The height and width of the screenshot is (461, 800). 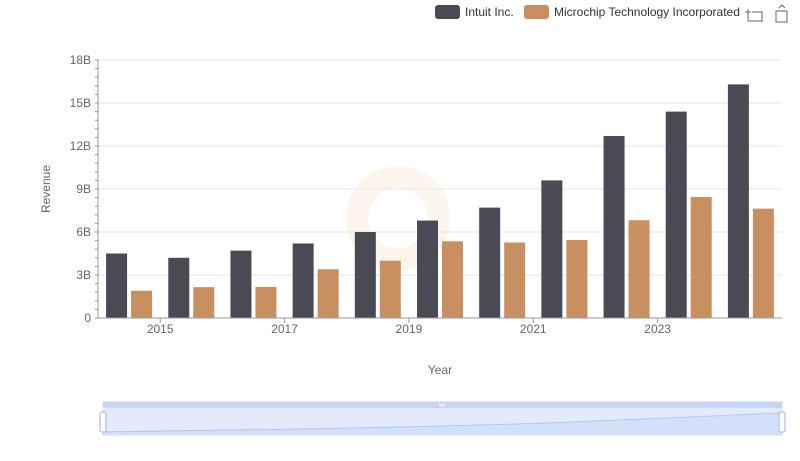 I want to click on bar-microchip-2020, so click(x=515, y=280).